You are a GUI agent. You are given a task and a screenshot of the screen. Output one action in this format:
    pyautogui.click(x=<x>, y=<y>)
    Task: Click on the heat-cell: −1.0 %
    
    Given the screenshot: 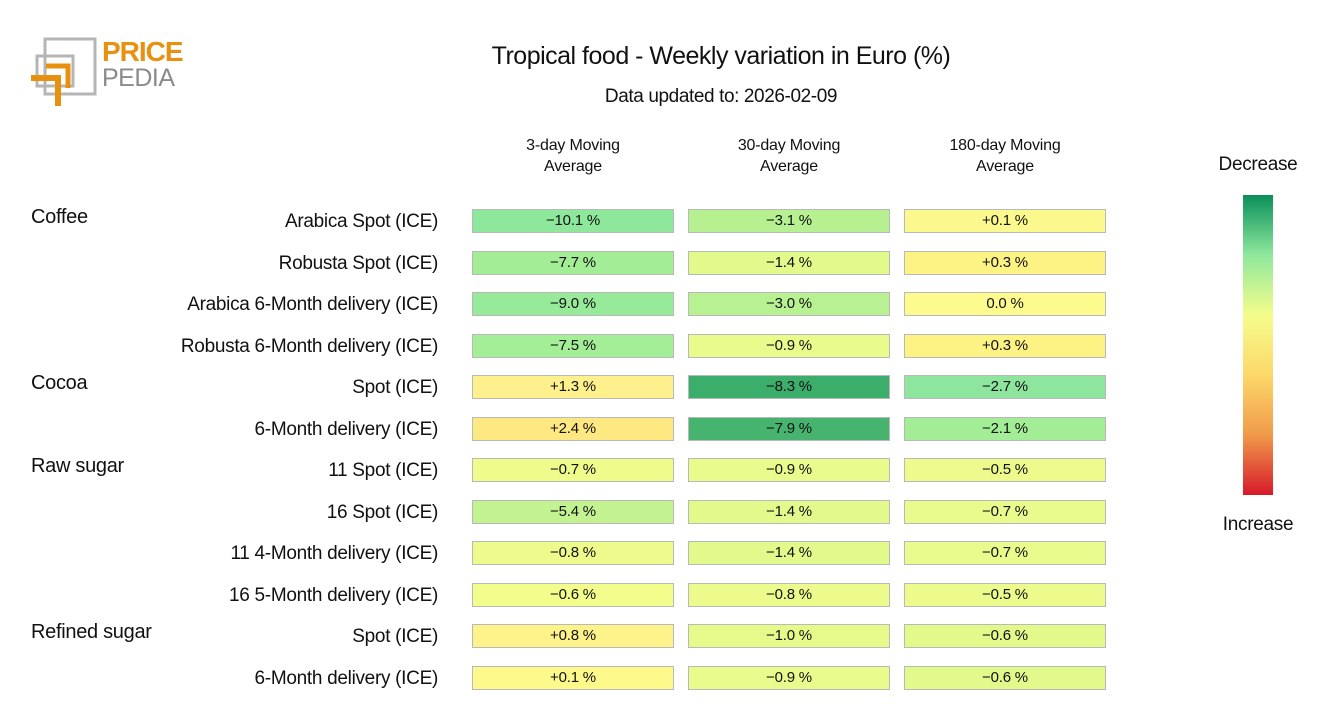 What is the action you would take?
    pyautogui.click(x=789, y=636)
    